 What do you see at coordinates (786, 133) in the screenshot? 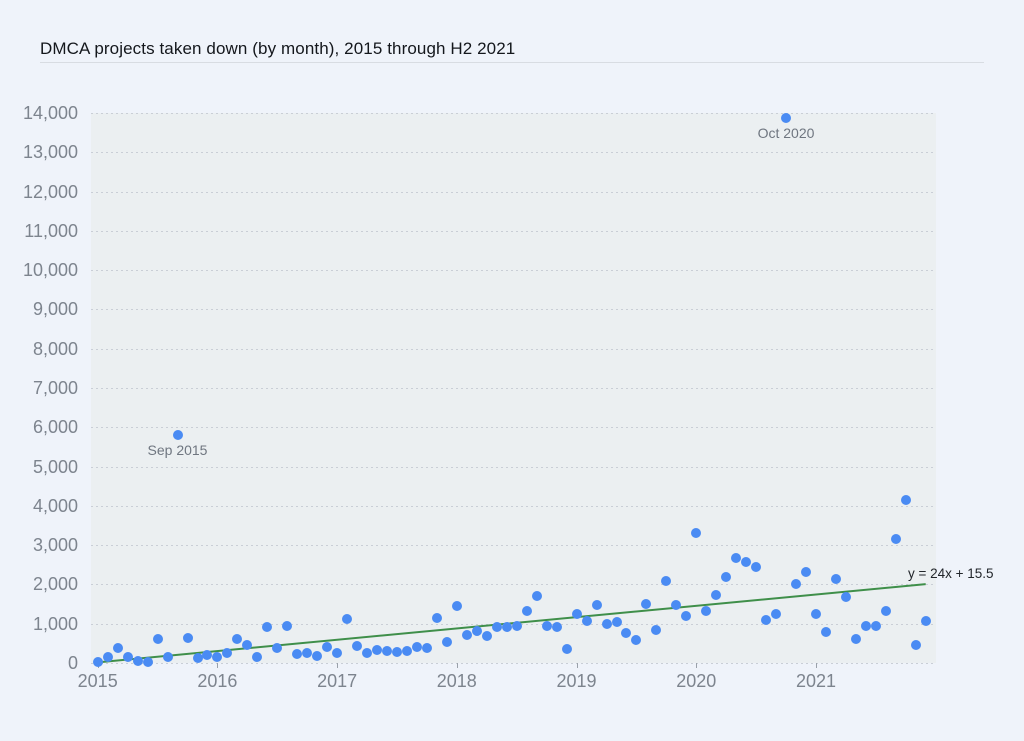
I see `point-annotation: Oct 2020` at bounding box center [786, 133].